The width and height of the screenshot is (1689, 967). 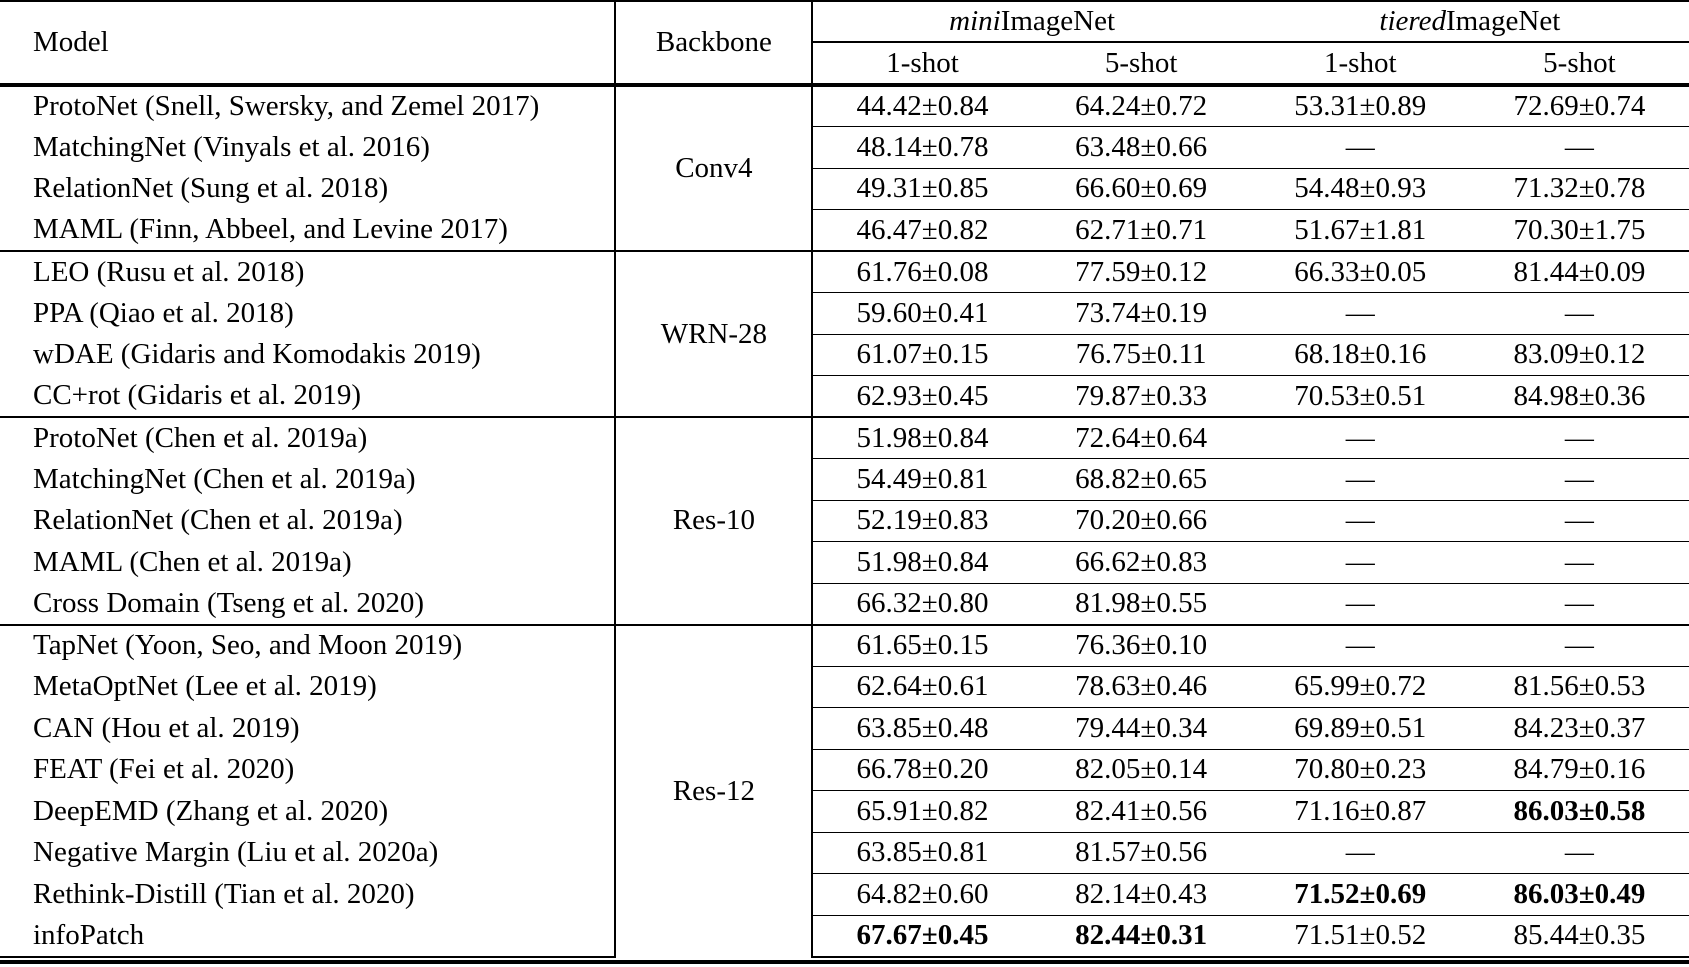 I want to click on accuracy-value-cell: 77.59±0.12, so click(x=1141, y=271).